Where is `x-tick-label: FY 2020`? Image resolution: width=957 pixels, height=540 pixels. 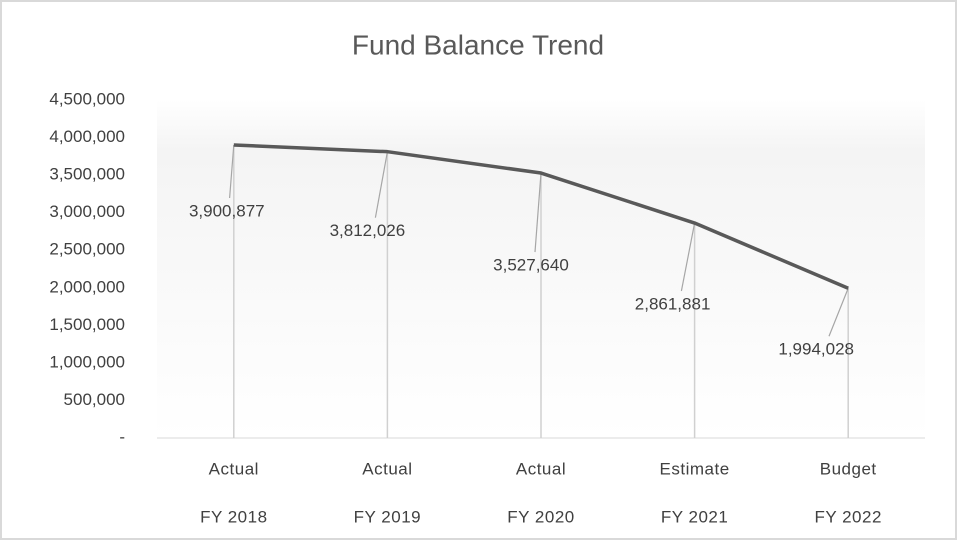 x-tick-label: FY 2020 is located at coordinates (540, 516).